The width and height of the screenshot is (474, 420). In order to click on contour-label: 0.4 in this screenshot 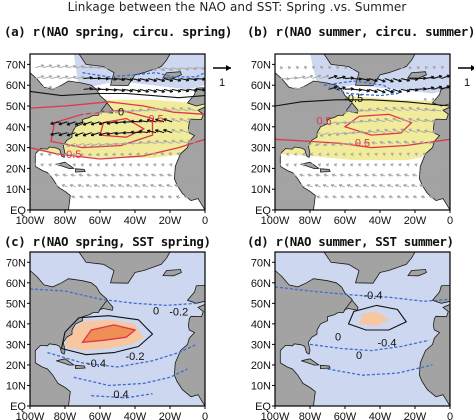, I will do `click(120, 395)`.